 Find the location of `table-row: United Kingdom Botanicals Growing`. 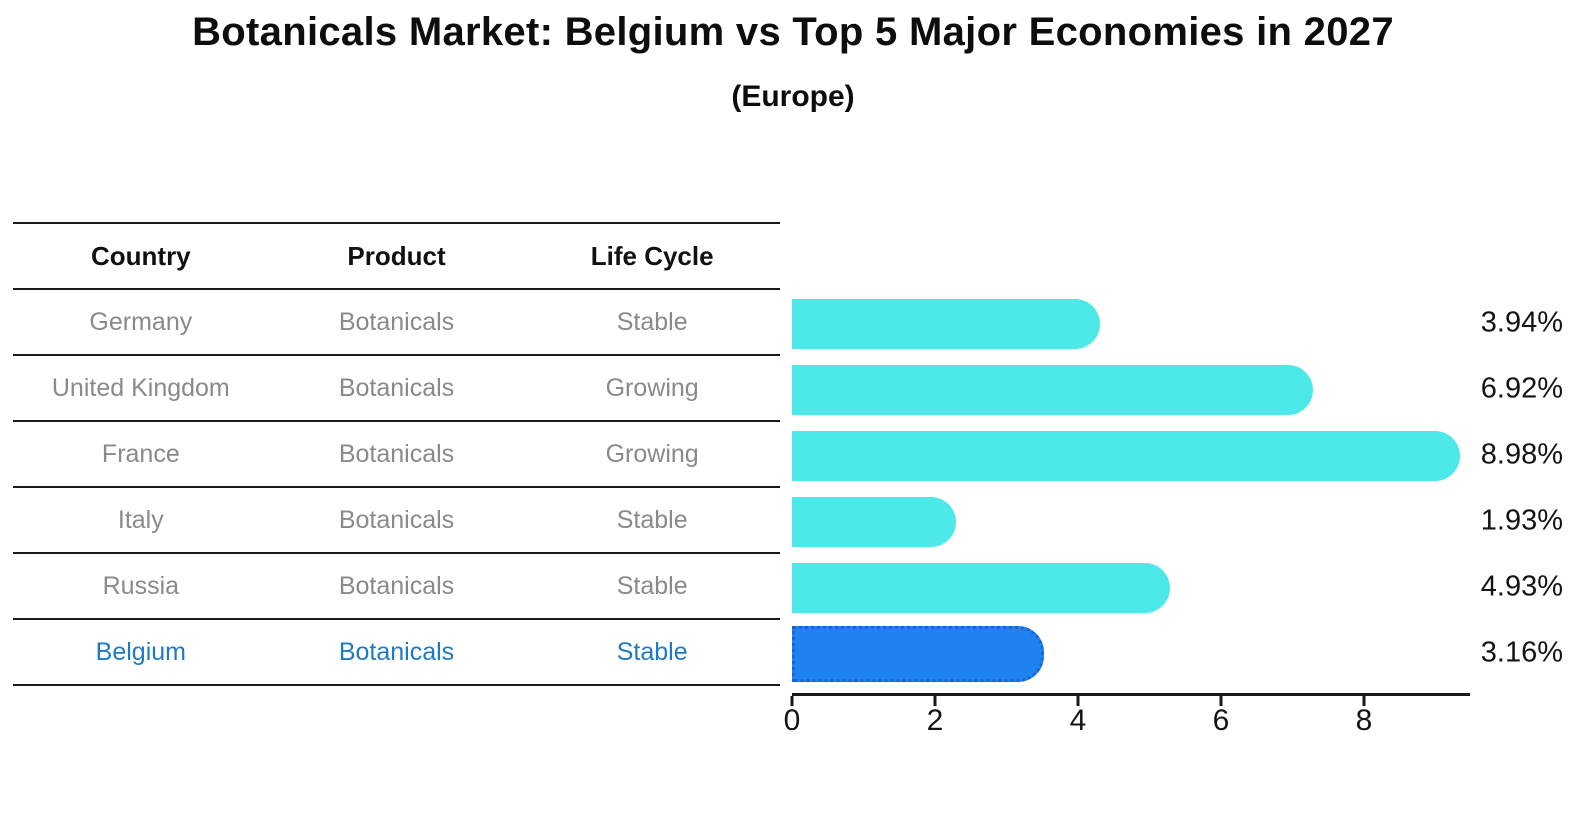

table-row: United Kingdom Botanicals Growing is located at coordinates (396, 389).